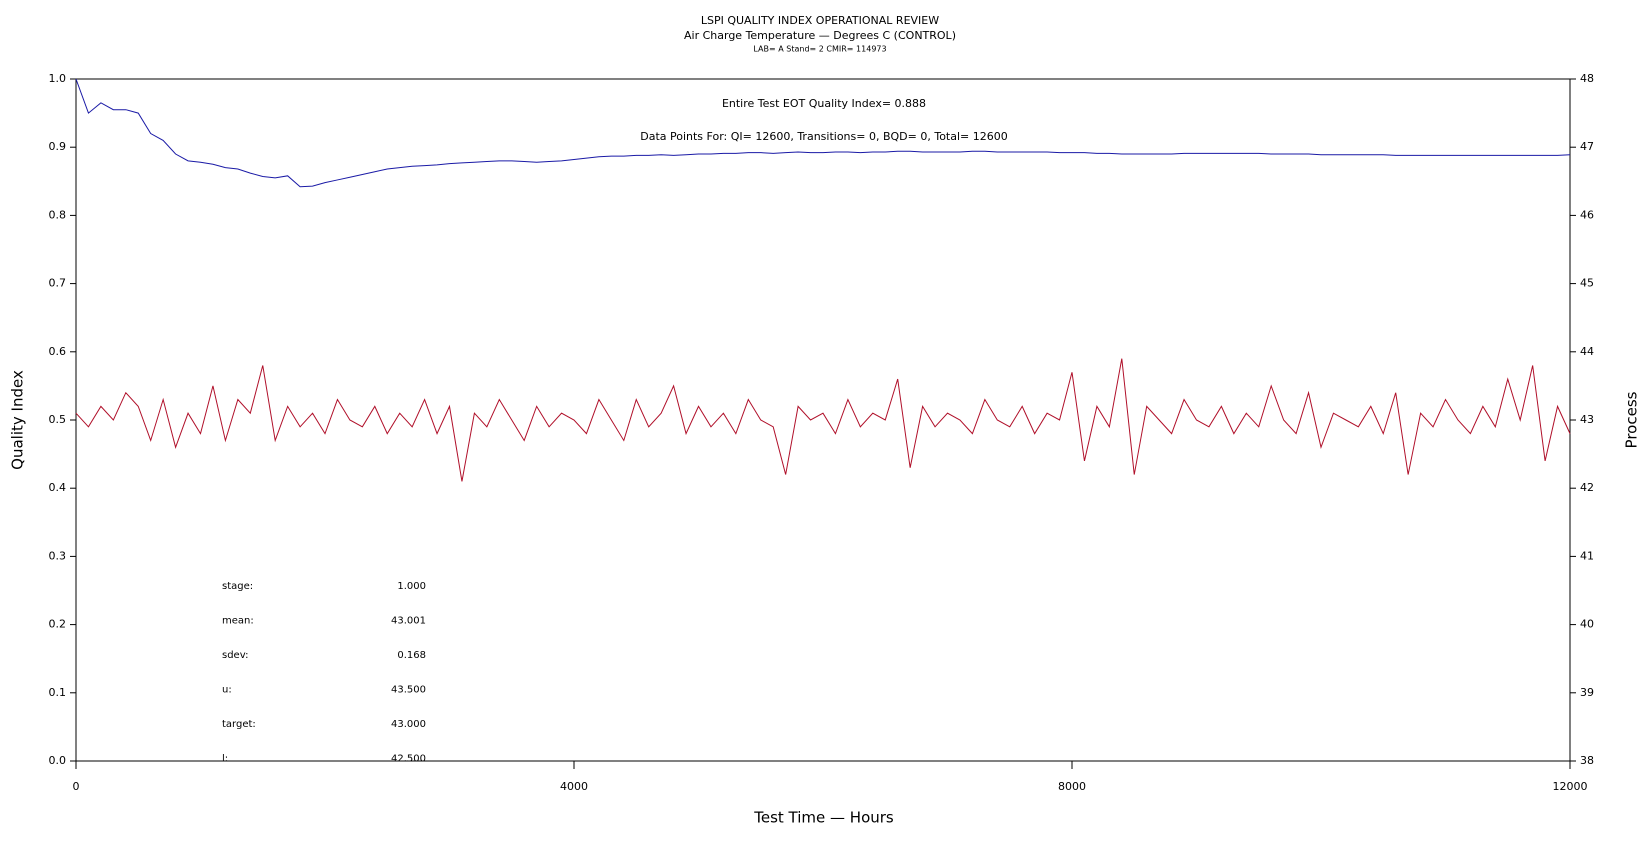  I want to click on stat-label: sdev:, so click(235, 655).